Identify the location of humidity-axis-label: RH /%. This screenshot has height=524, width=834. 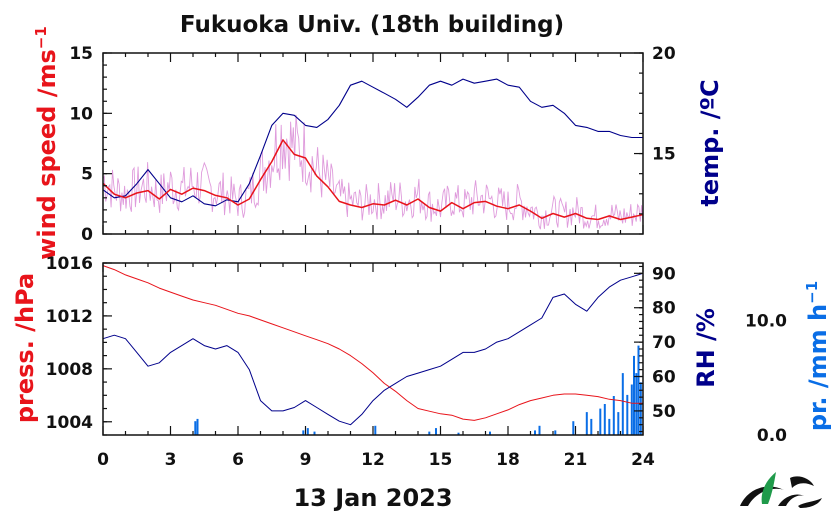
(706, 348).